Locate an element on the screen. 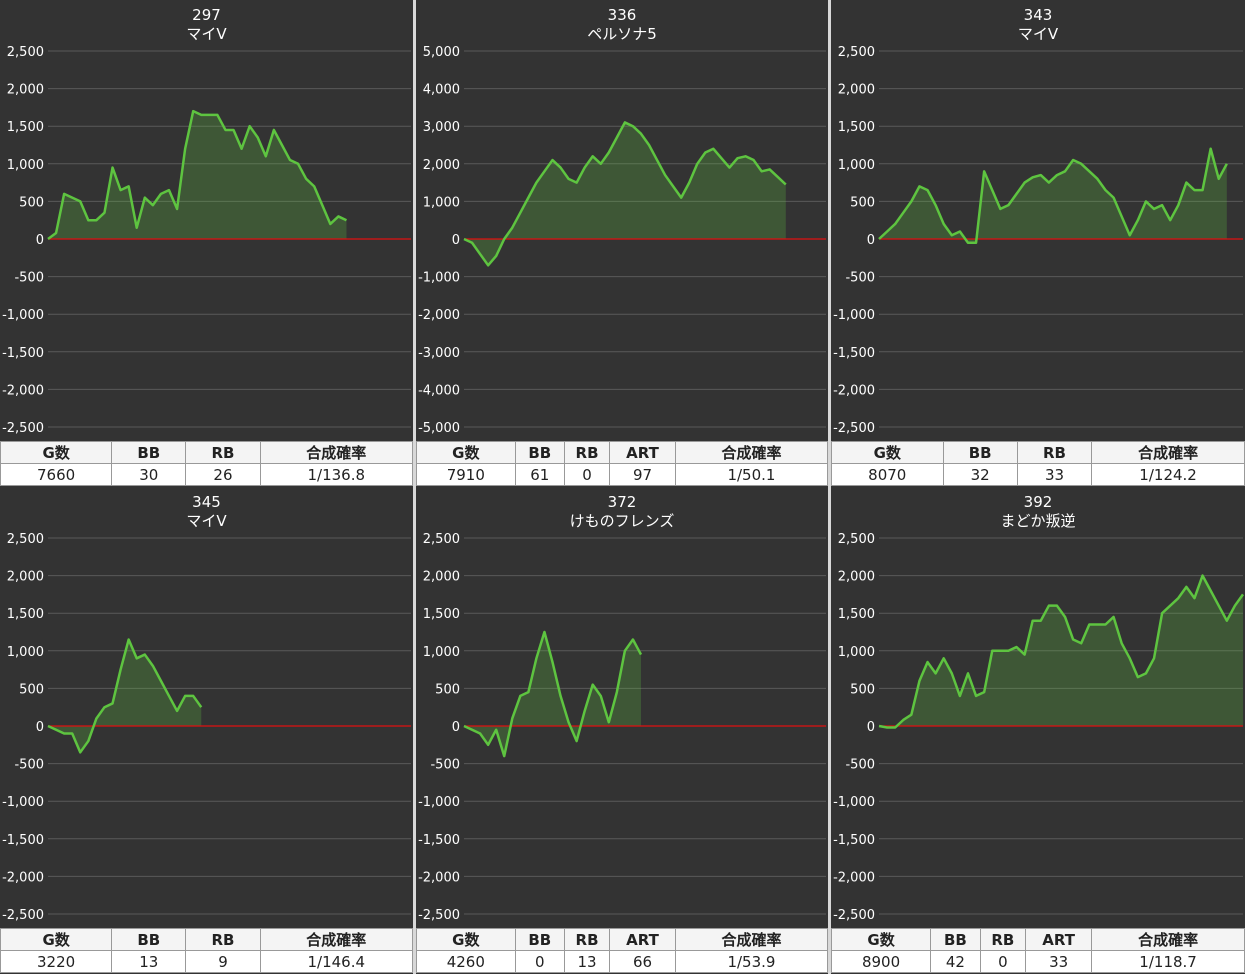 This screenshot has height=974, width=1245. data-cell: 66 is located at coordinates (642, 961).